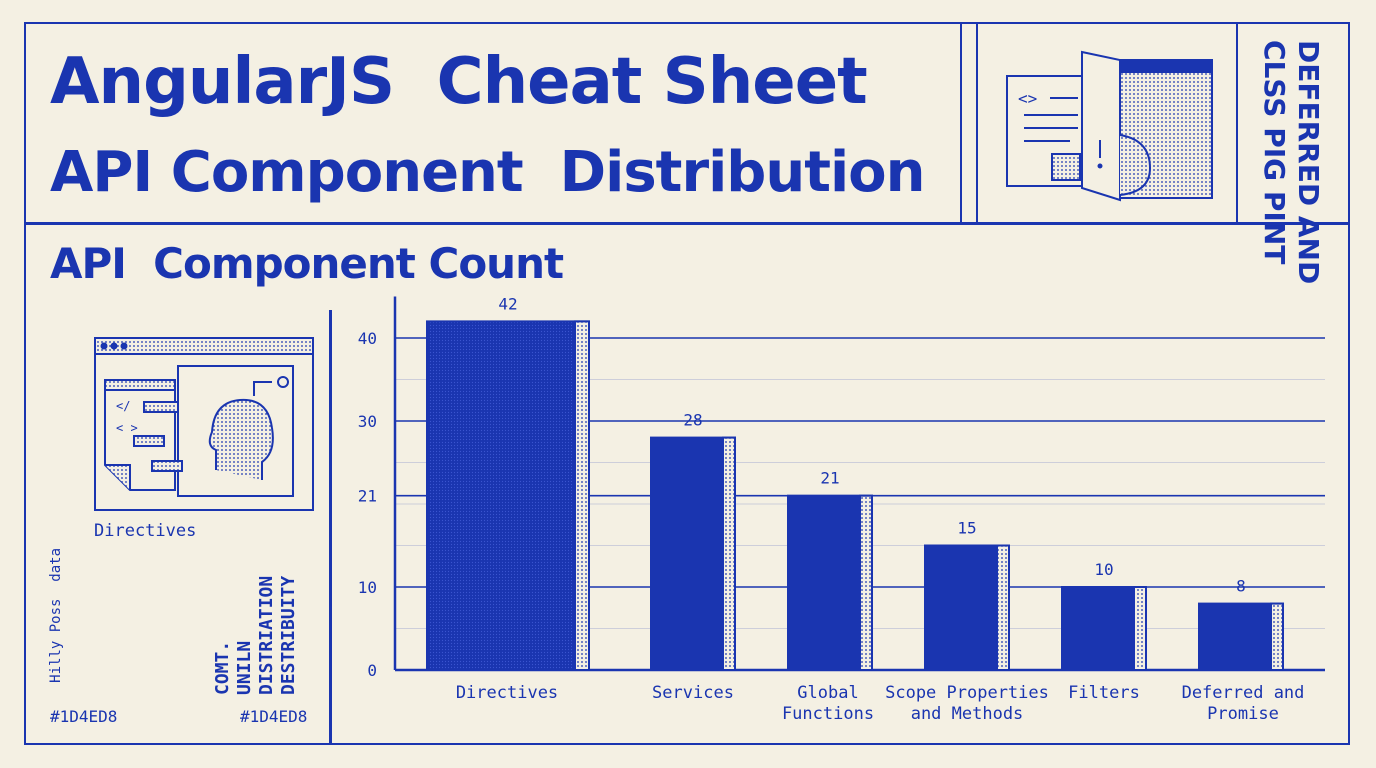 The width and height of the screenshot is (1376, 768). Describe the element at coordinates (367, 421) in the screenshot. I see `y-tick-label: 30` at that location.